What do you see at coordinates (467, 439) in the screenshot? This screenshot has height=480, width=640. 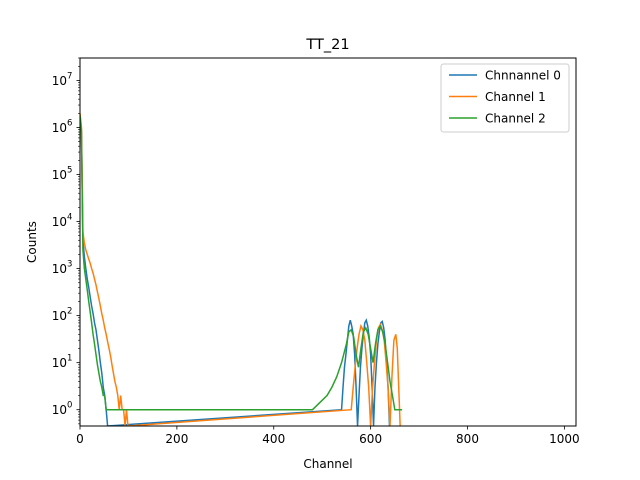 I see `x-tick-label: 800` at bounding box center [467, 439].